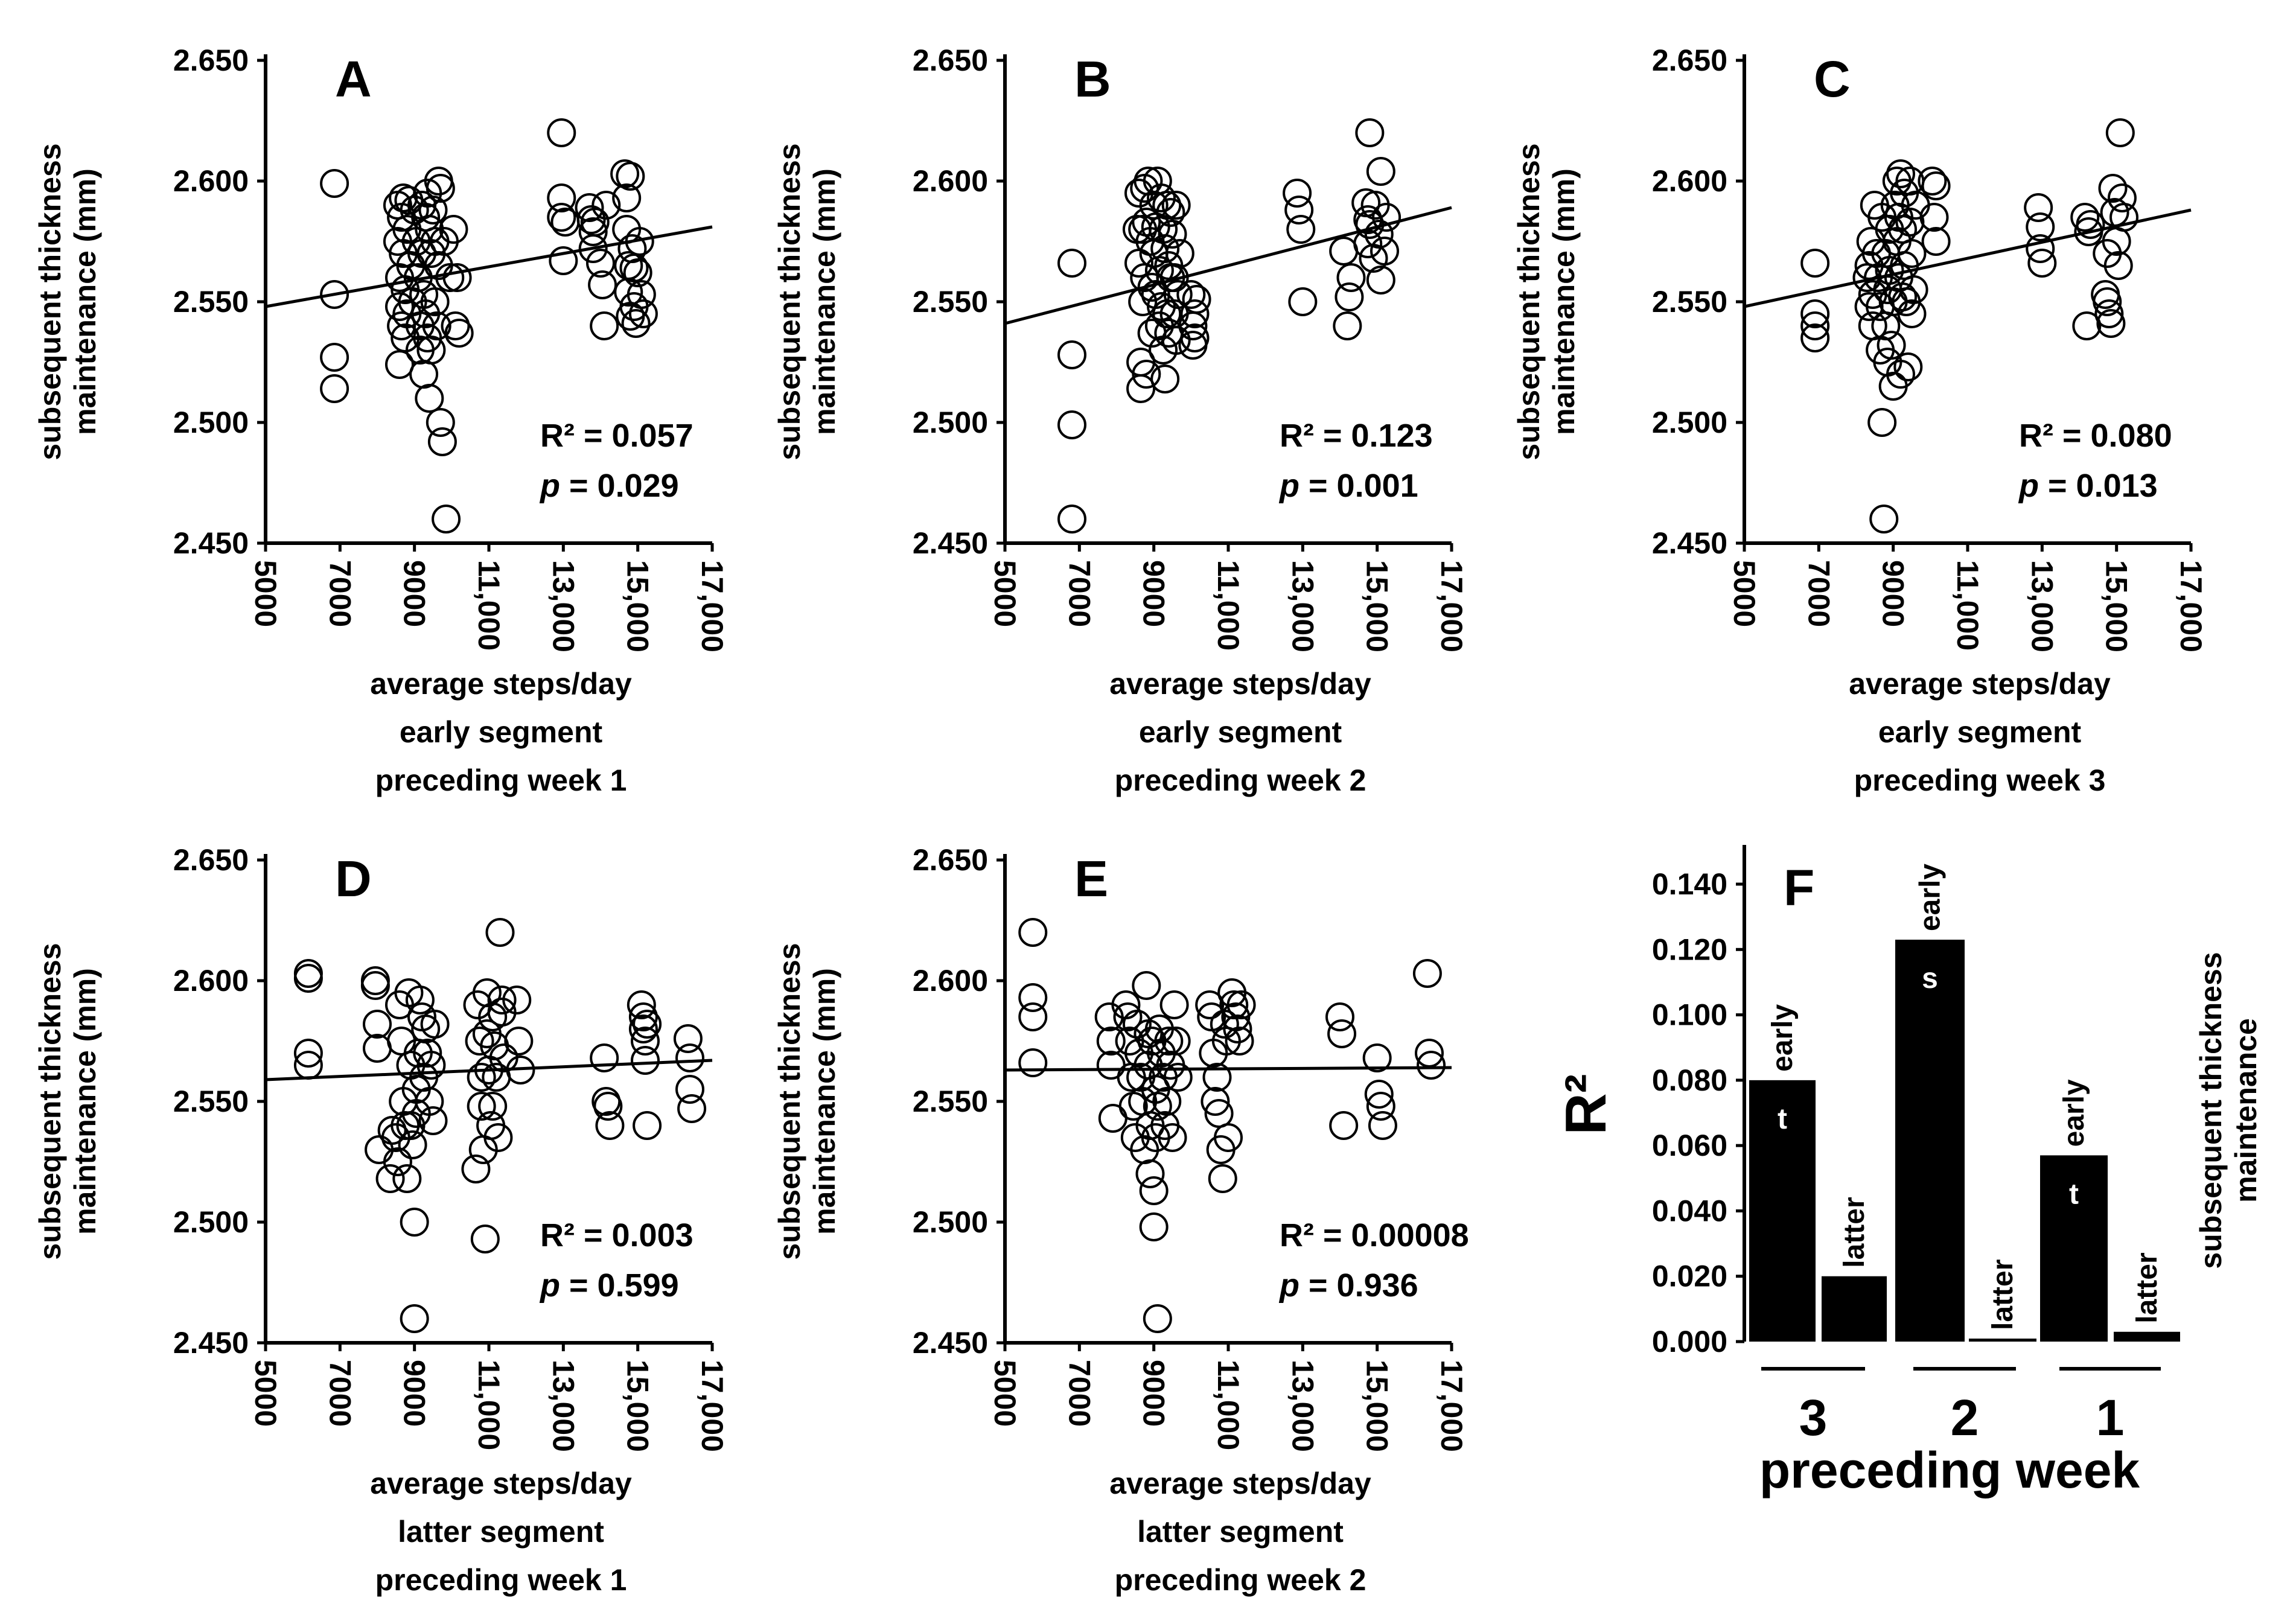 This screenshot has width=2296, height=1618. I want to click on y-tick-label: 0.080, so click(1690, 1080).